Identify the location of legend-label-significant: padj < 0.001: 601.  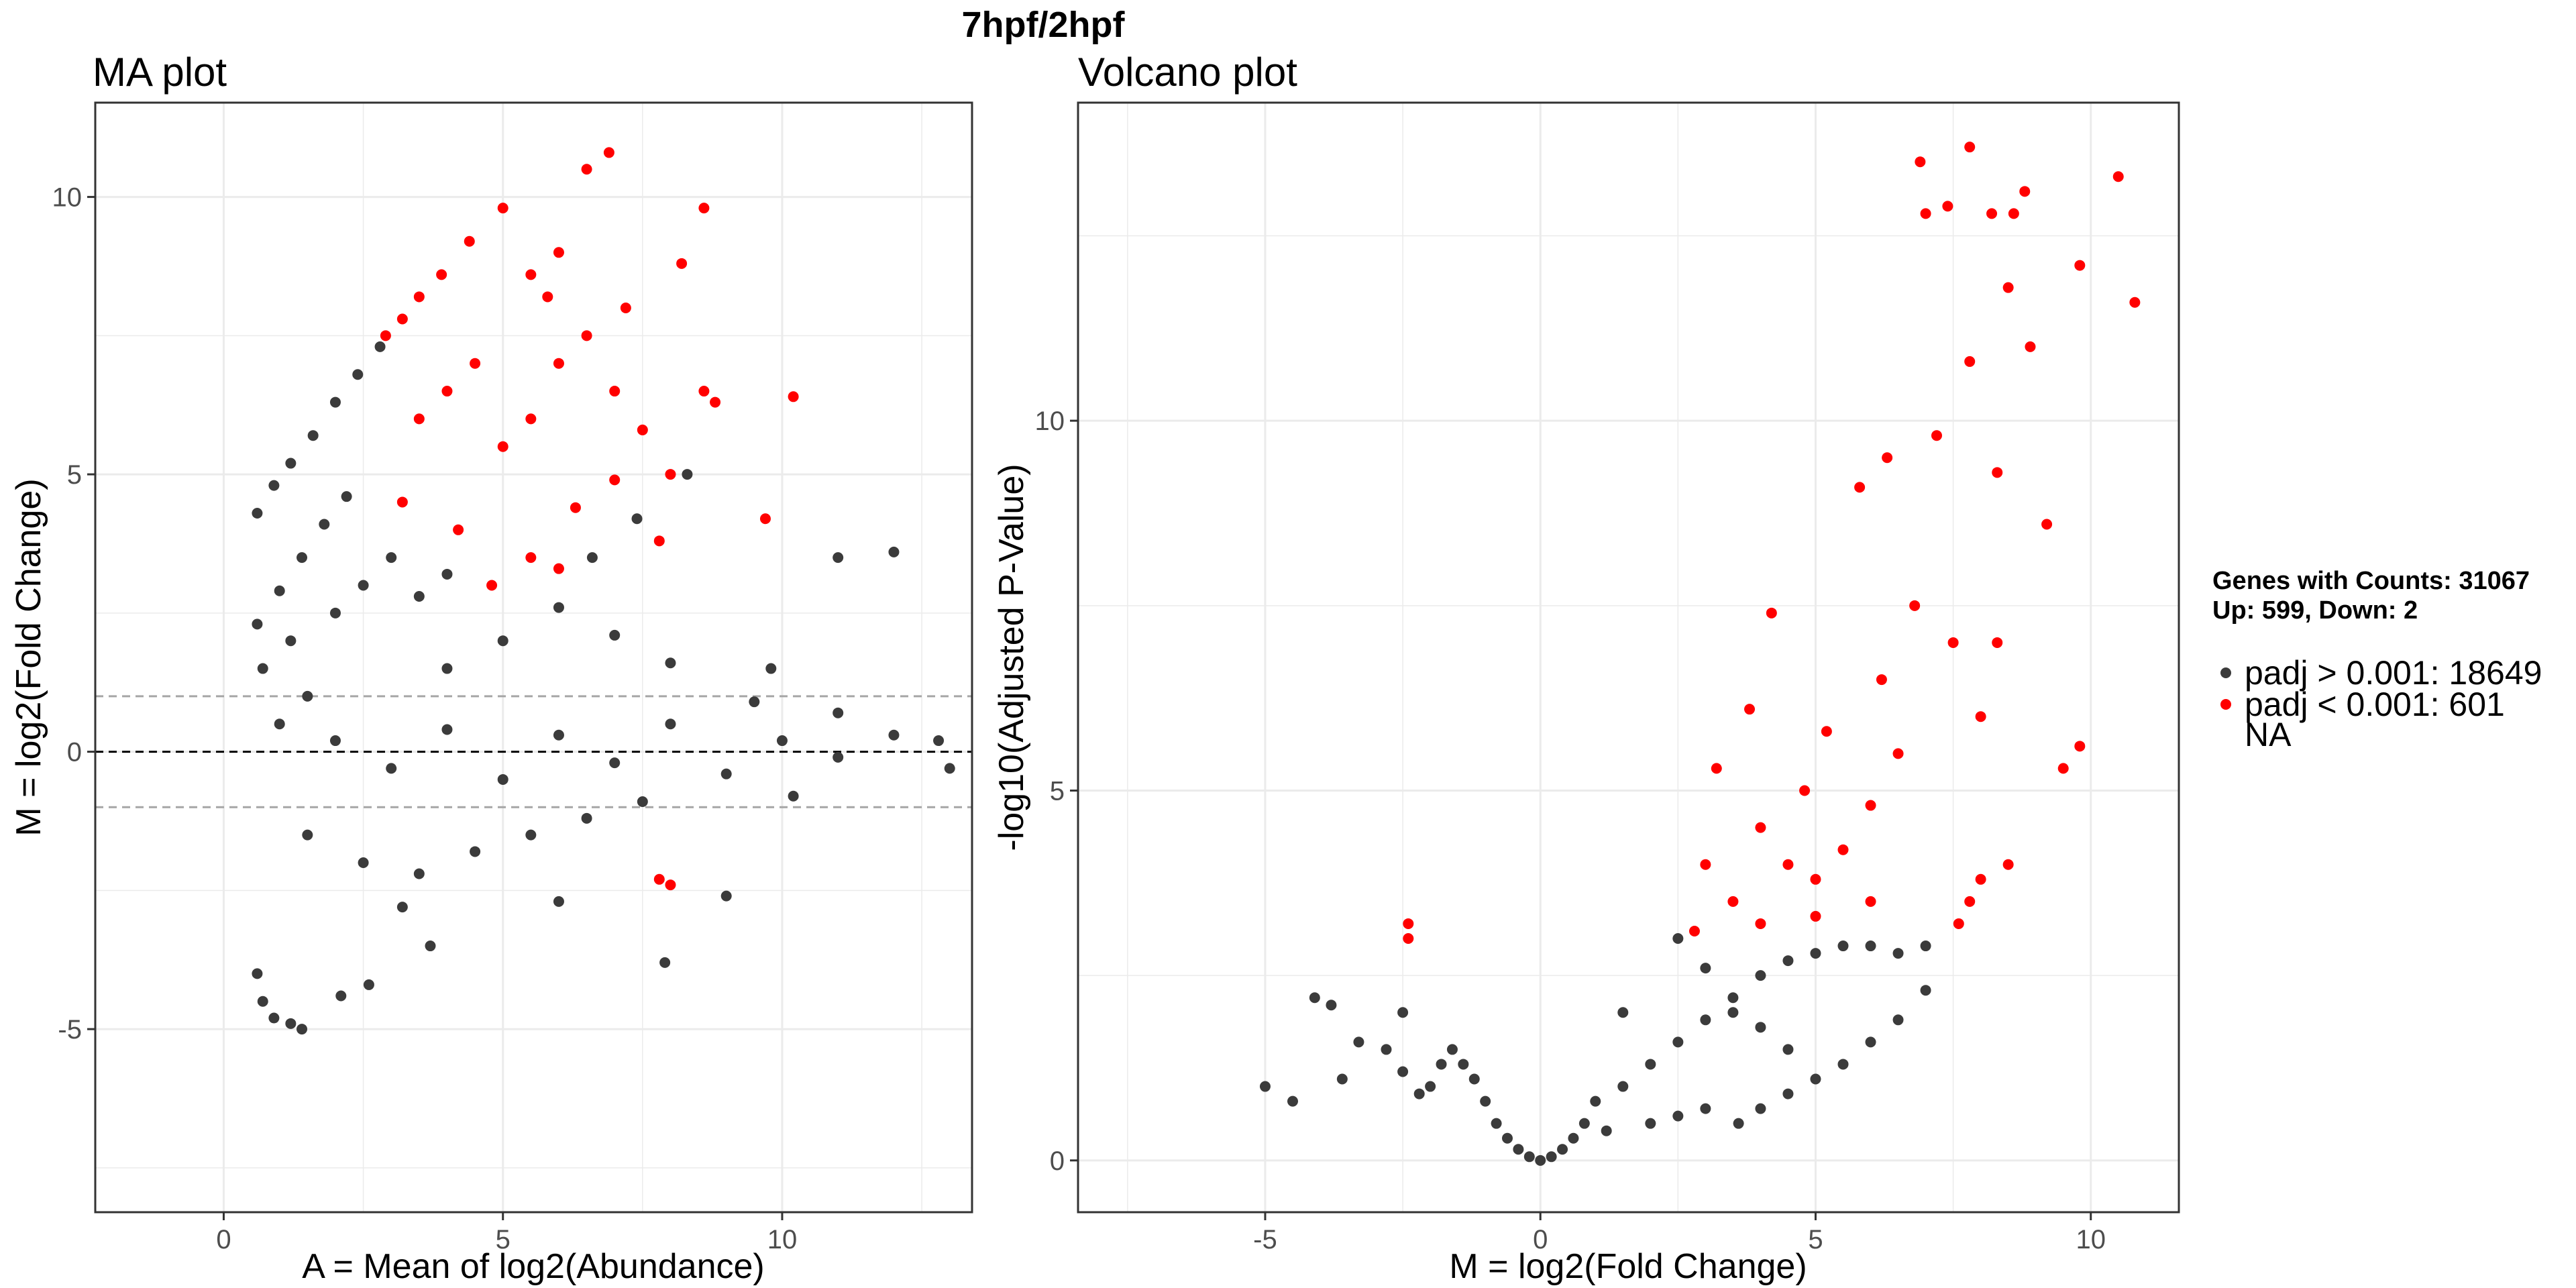
(2375, 704).